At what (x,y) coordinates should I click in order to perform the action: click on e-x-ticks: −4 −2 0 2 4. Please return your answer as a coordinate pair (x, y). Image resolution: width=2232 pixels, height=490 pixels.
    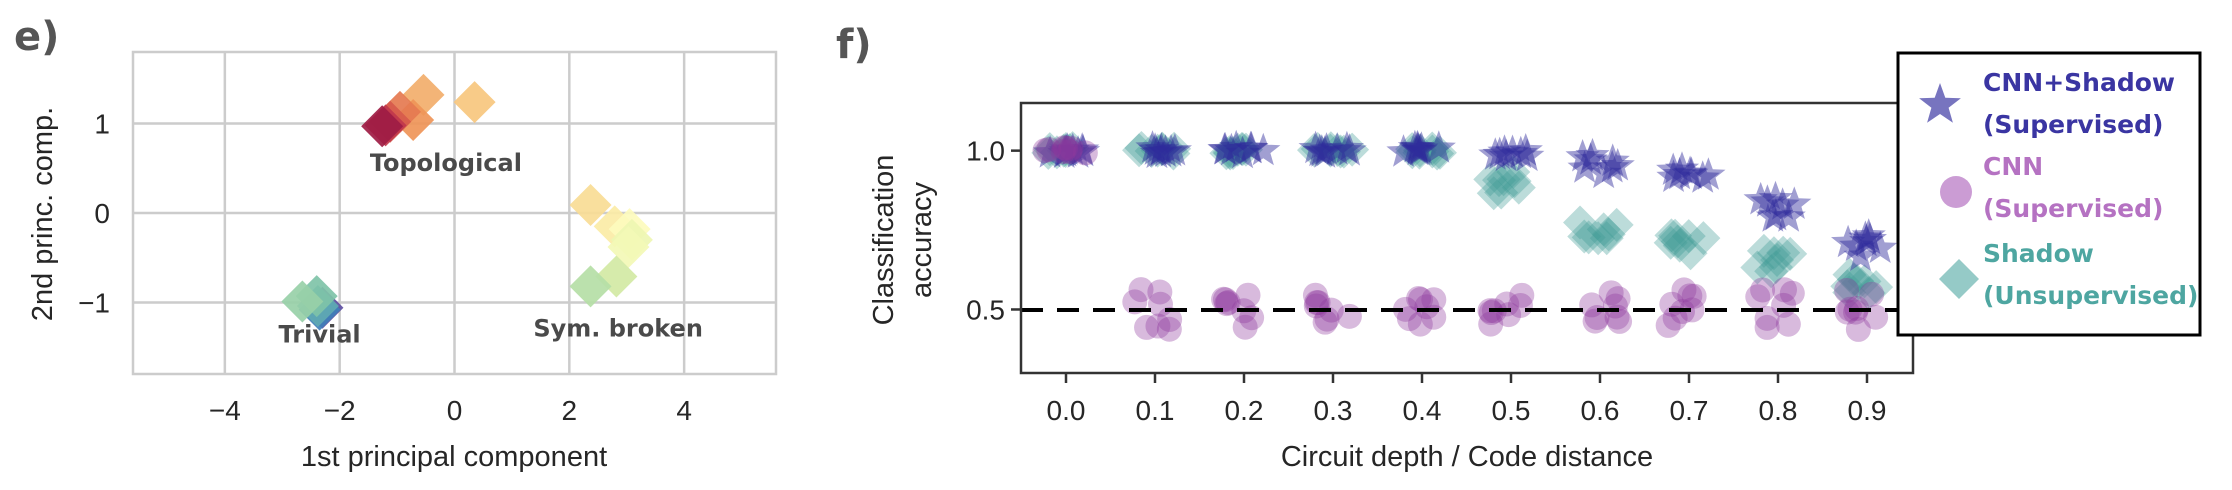
    Looking at the image, I should click on (450, 410).